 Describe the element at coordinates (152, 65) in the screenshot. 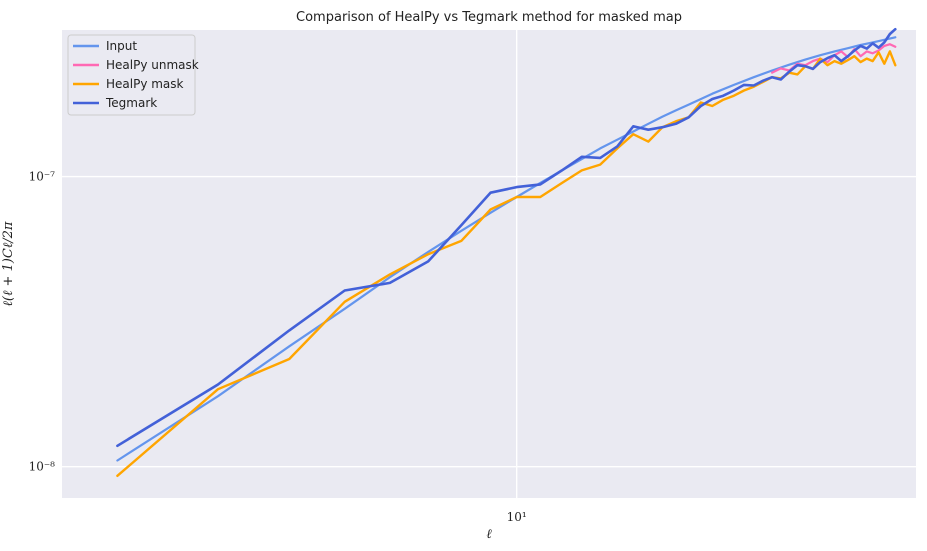

I see `legend-label-healpy-unmask: HealPy unmask` at that location.